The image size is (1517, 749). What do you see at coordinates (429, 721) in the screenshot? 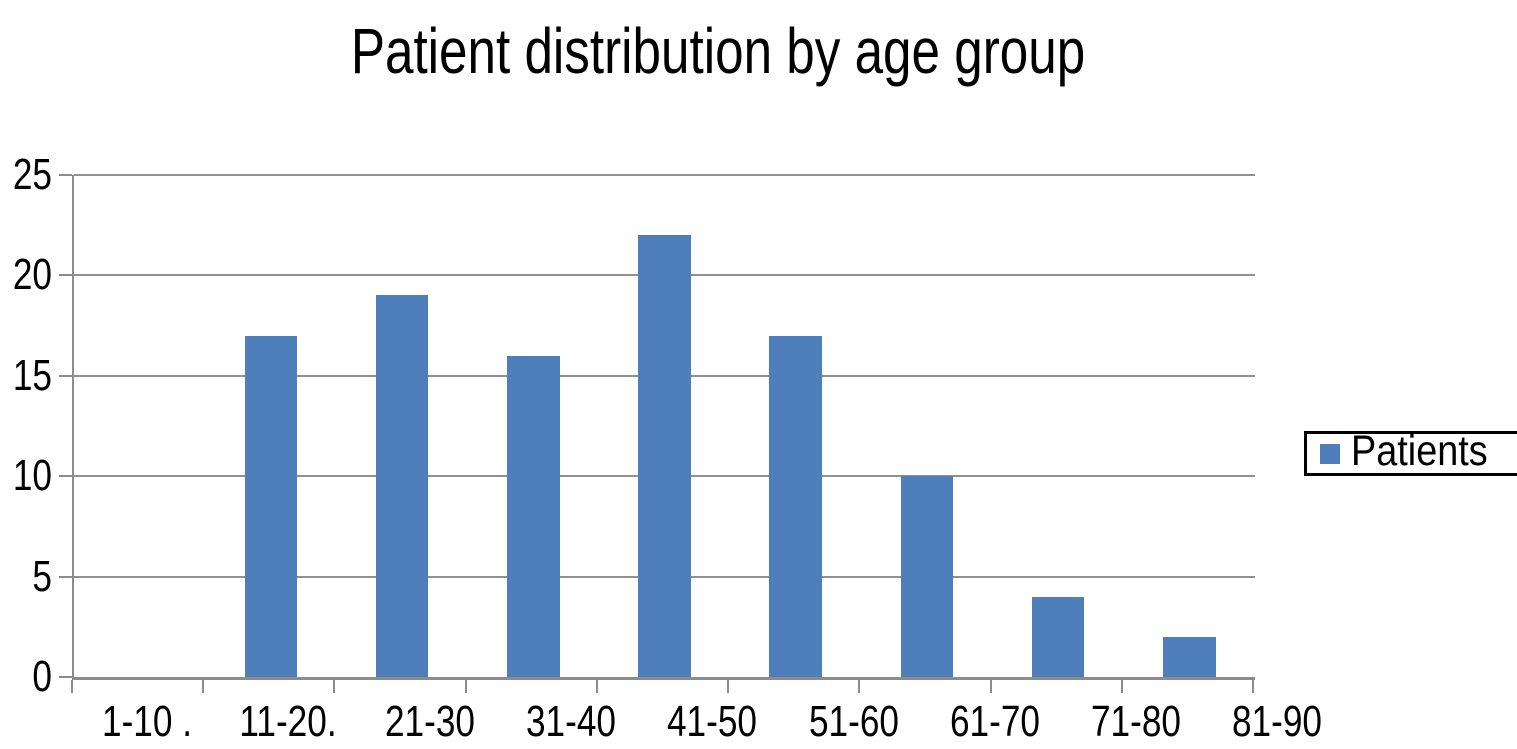
I see `x-tick-label-3: 21-30` at bounding box center [429, 721].